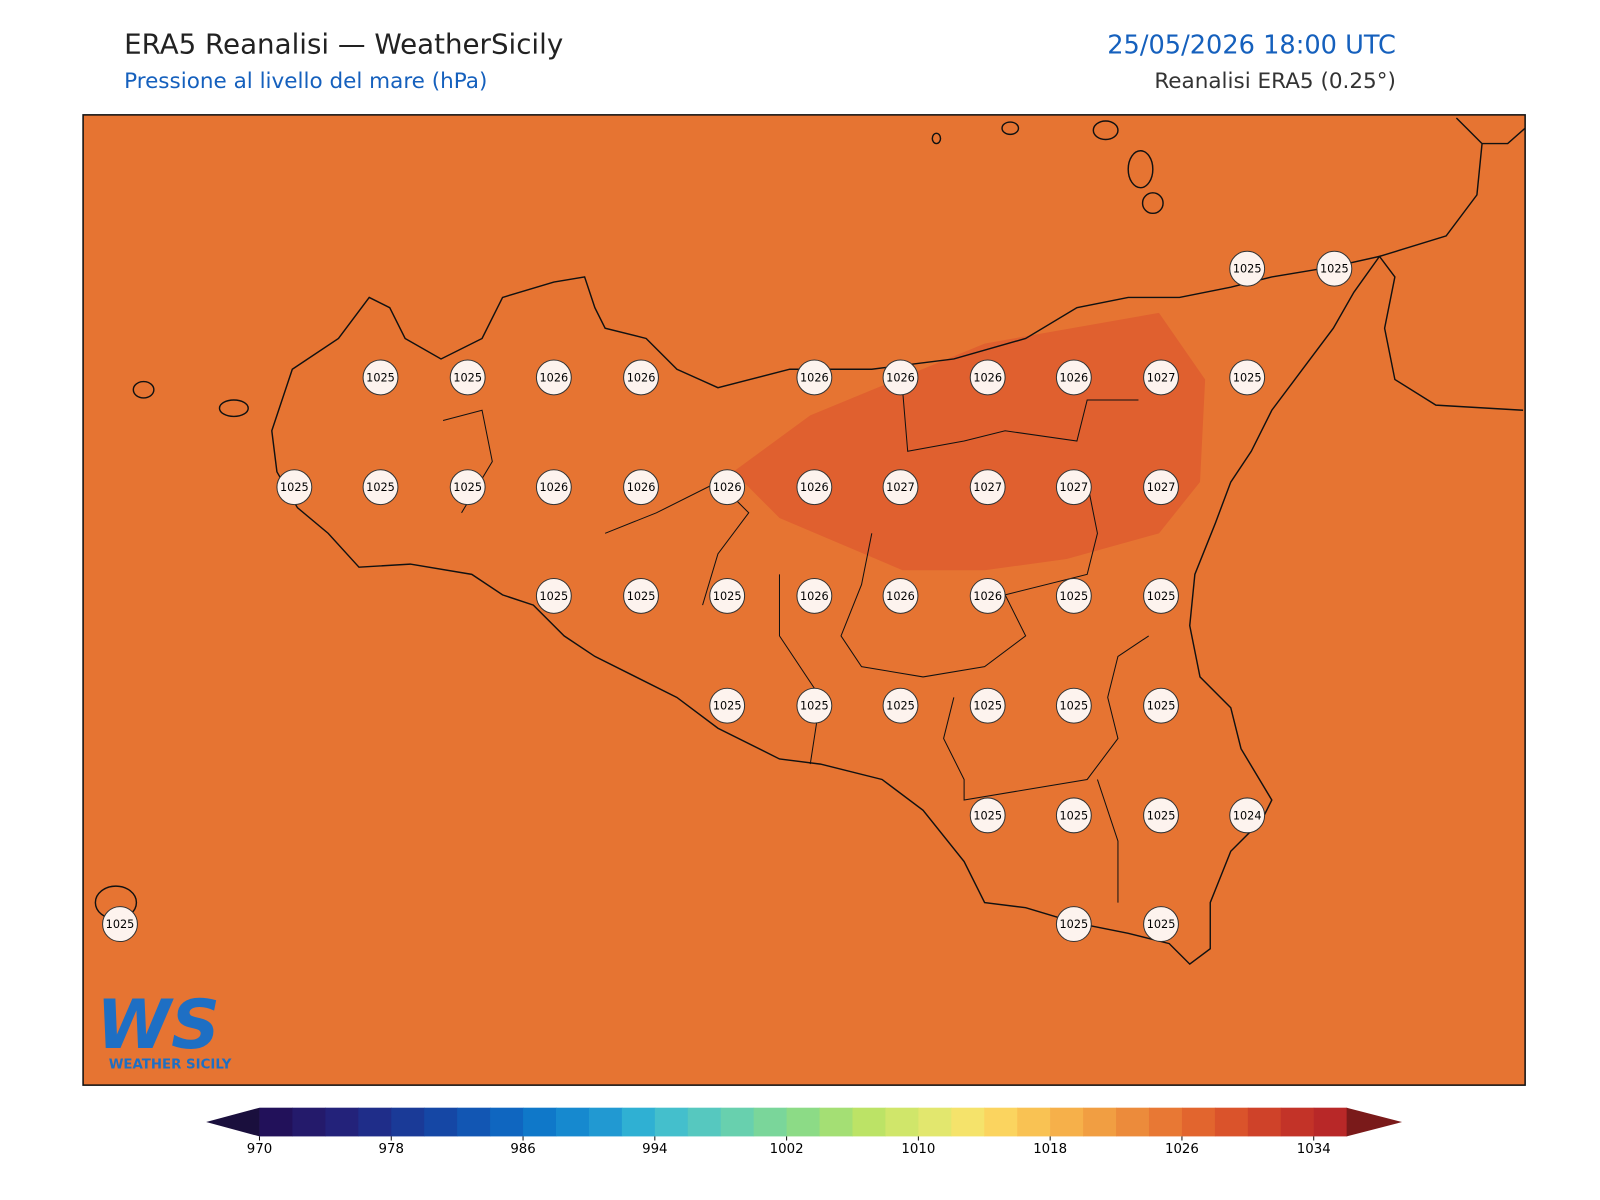  What do you see at coordinates (804, 1132) in the screenshot?
I see `colorbar: 970 978 986 994 1002 1010 1018 1026 1034` at bounding box center [804, 1132].